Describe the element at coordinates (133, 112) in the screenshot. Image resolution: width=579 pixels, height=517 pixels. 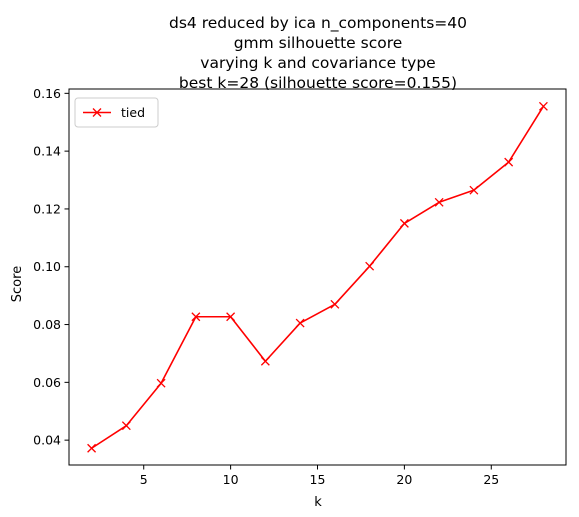
I see `legend-series-label: tied` at that location.